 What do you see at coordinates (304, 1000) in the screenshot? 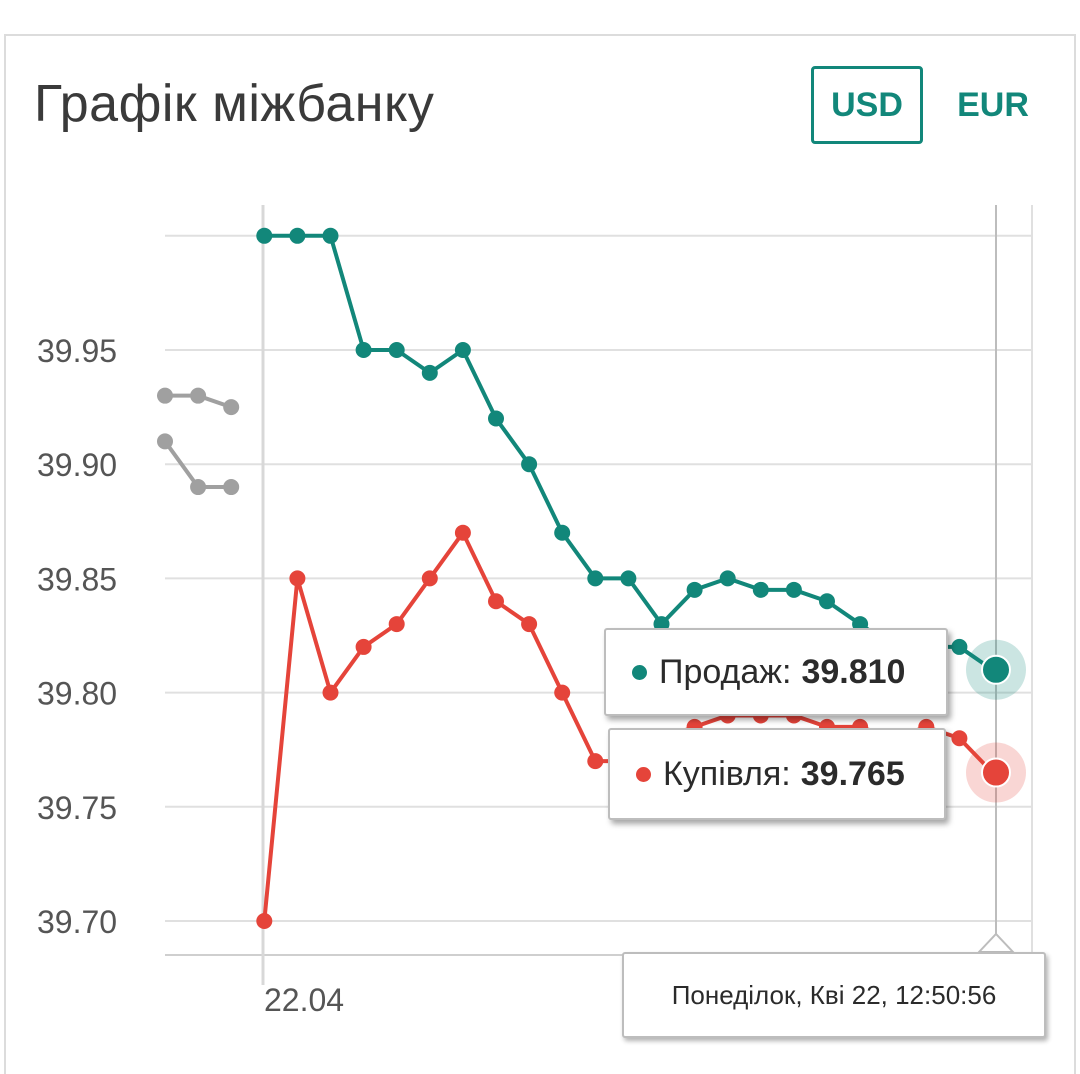
I see `x-tick-label: 22.04` at bounding box center [304, 1000].